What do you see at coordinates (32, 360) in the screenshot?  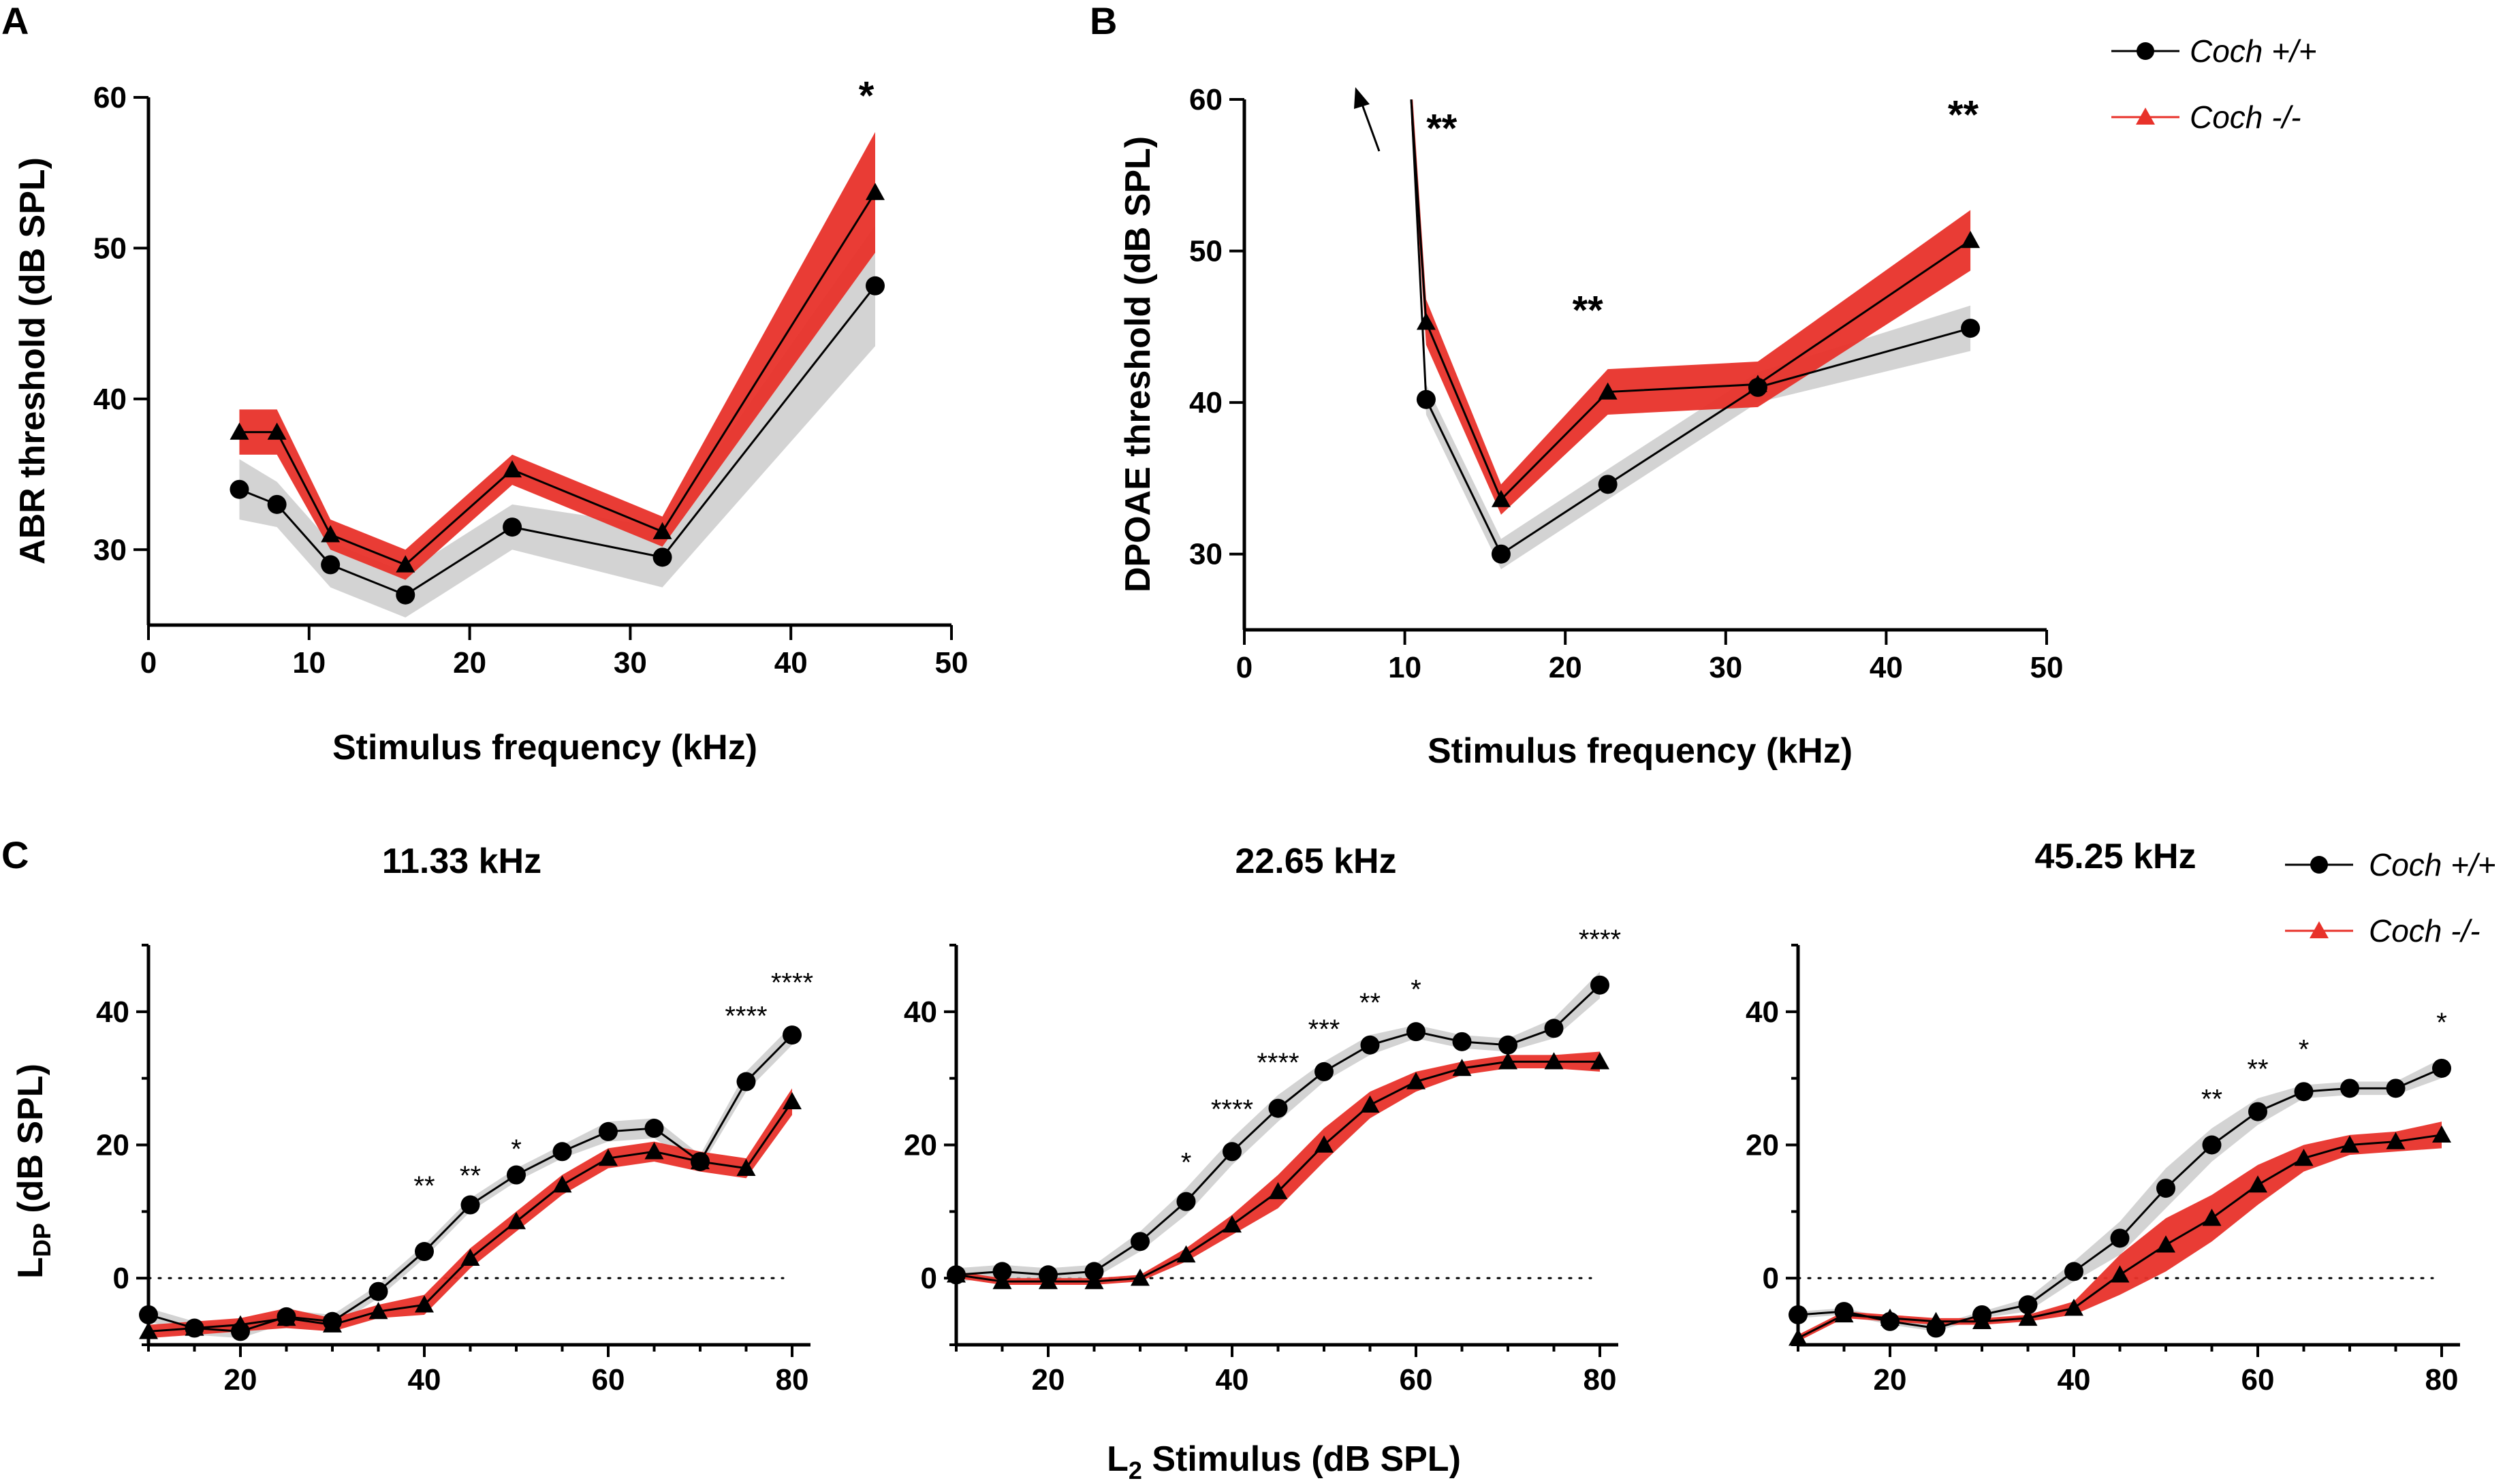 I see `panel-a-ylabel: ABR threshold (dB SPL)` at bounding box center [32, 360].